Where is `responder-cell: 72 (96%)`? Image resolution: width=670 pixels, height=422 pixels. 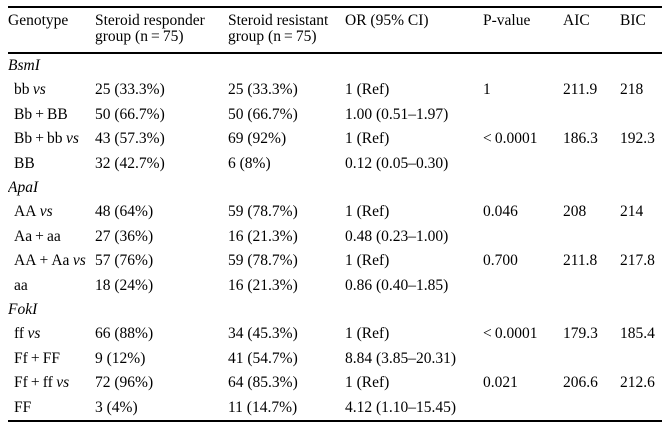
responder-cell: 72 (96%) is located at coordinates (124, 383).